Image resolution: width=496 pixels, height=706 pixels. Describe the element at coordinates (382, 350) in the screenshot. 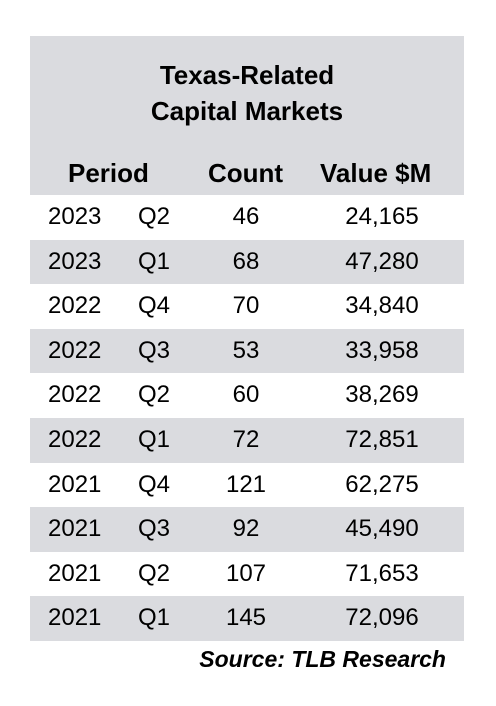

I see `value-cell: 33,958` at that location.